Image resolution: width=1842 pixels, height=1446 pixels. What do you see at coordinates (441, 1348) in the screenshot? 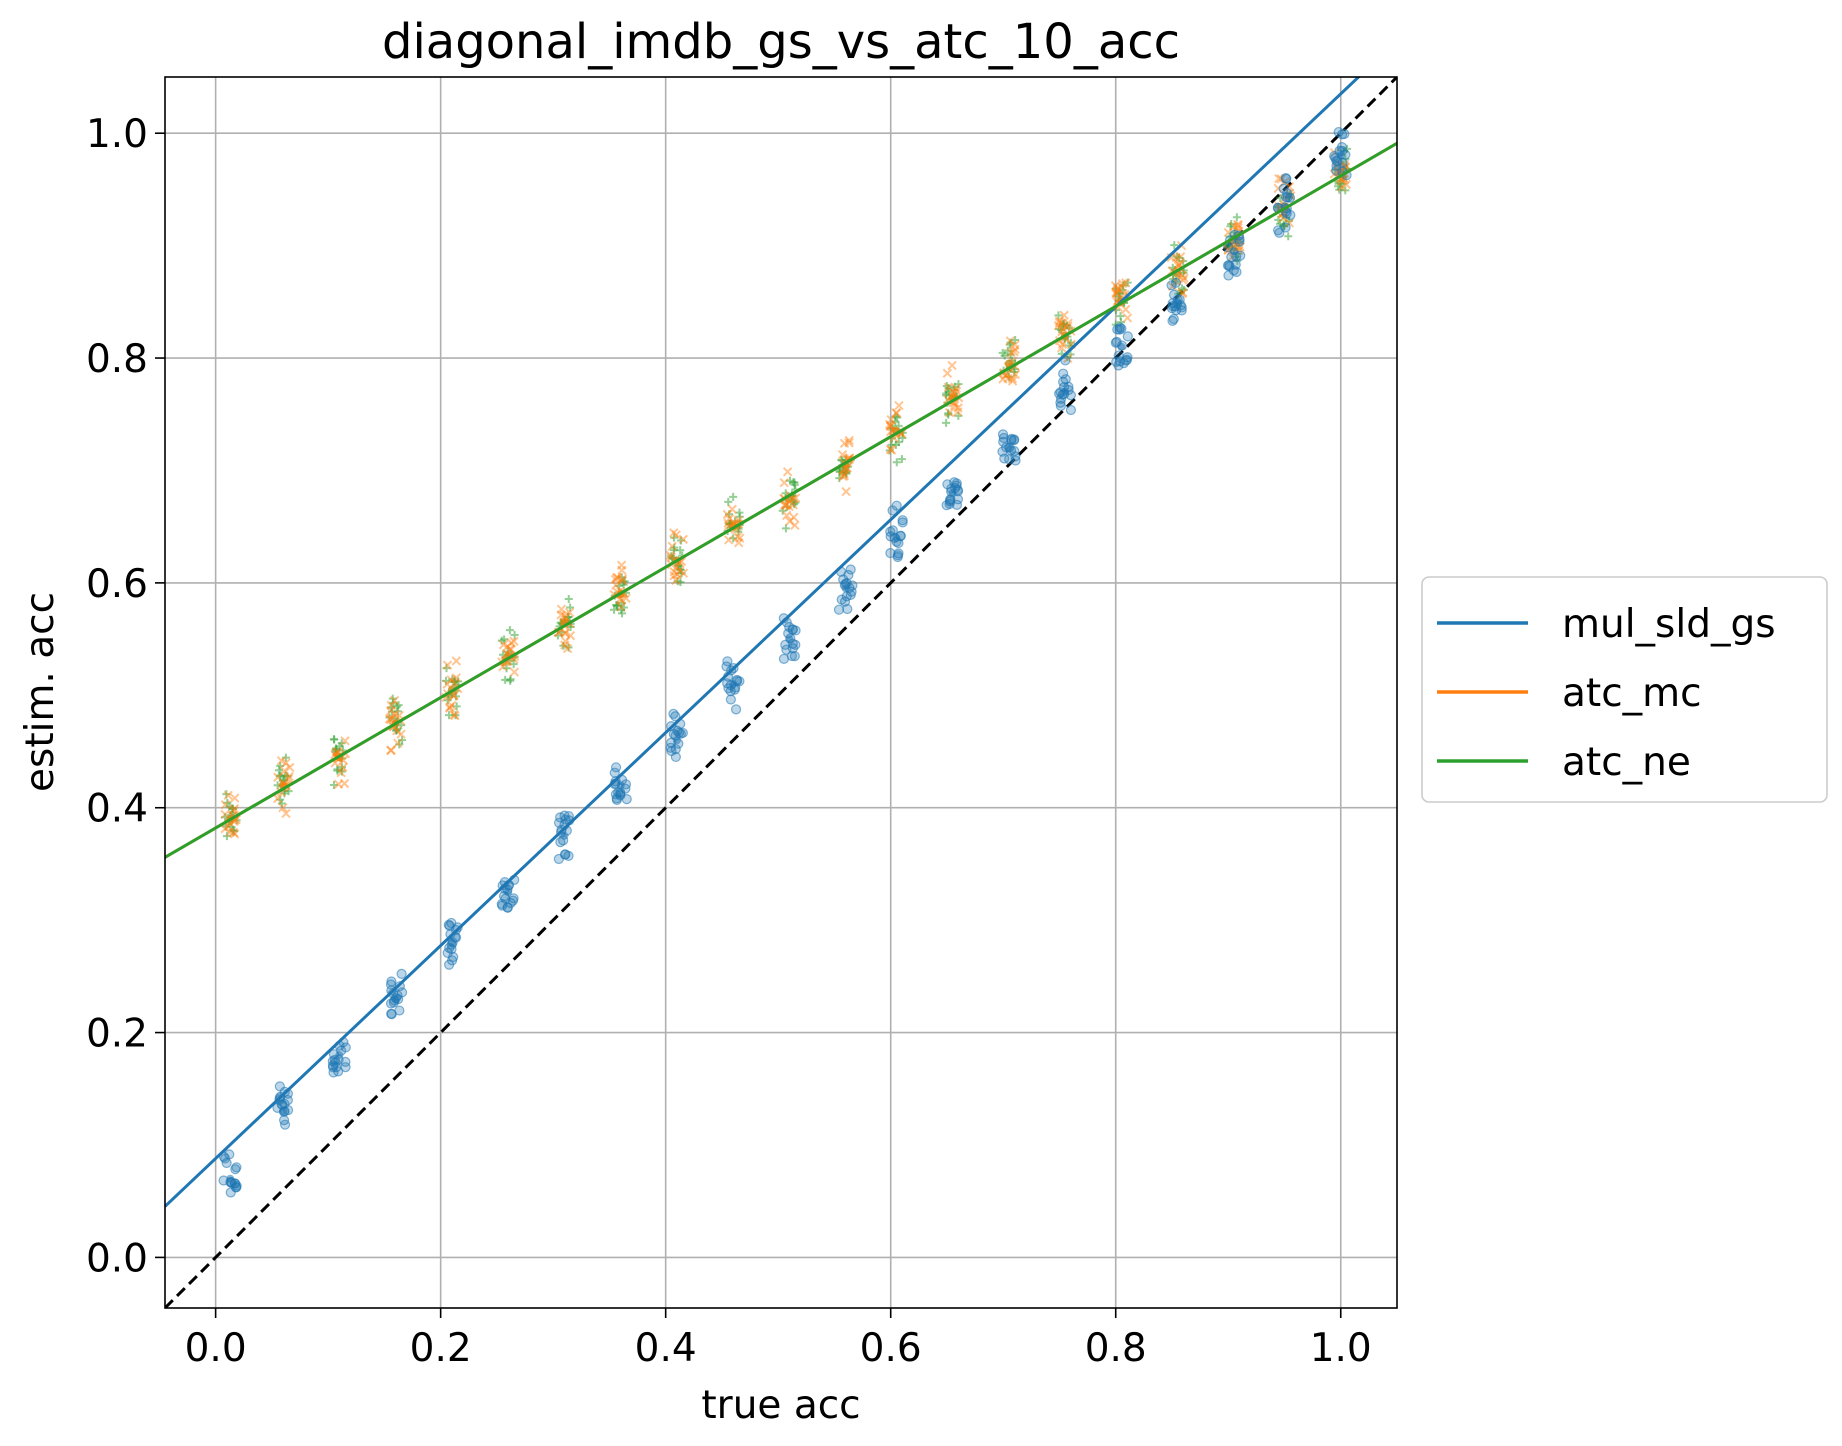
I see `x-tick-label: 0.2` at bounding box center [441, 1348].